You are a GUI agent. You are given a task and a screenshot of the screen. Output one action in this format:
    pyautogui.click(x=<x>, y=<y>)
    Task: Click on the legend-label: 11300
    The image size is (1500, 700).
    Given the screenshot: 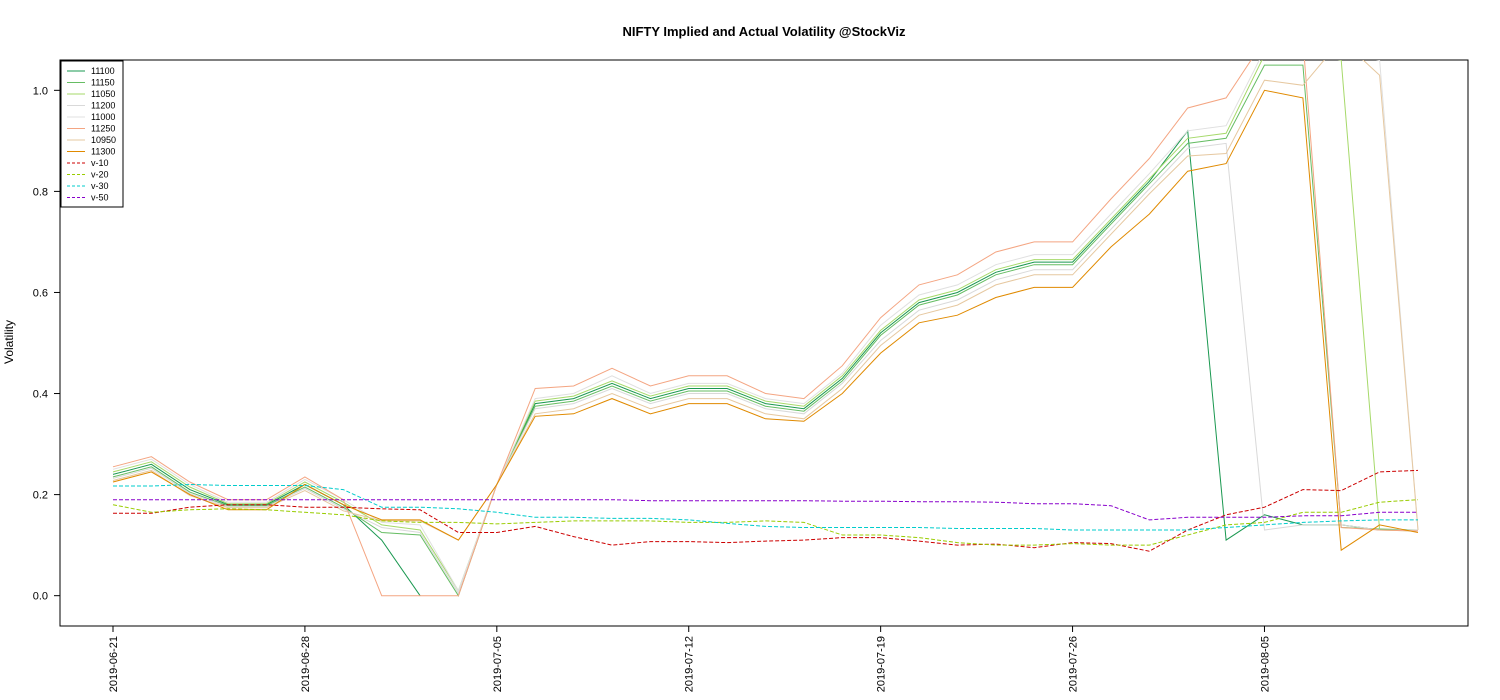 What is the action you would take?
    pyautogui.click(x=103, y=152)
    